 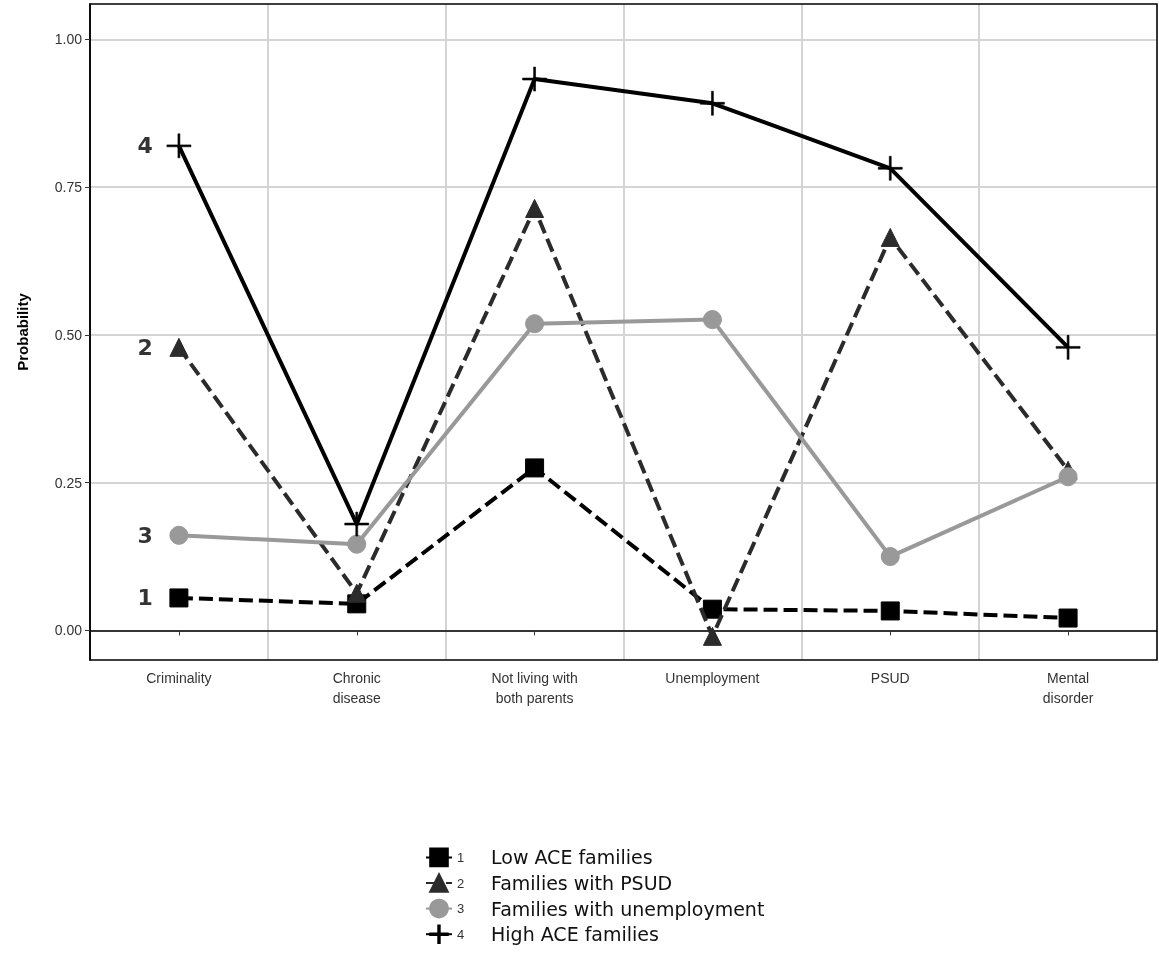 What do you see at coordinates (68, 187) in the screenshot?
I see `y-tick-label: 0.75` at bounding box center [68, 187].